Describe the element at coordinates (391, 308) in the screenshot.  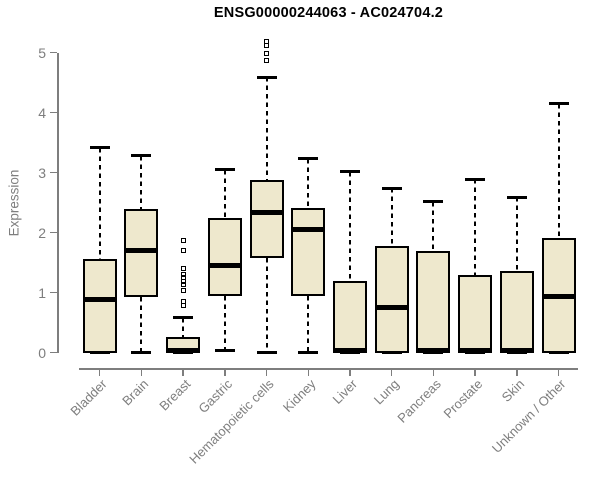
I see `median-lung` at that location.